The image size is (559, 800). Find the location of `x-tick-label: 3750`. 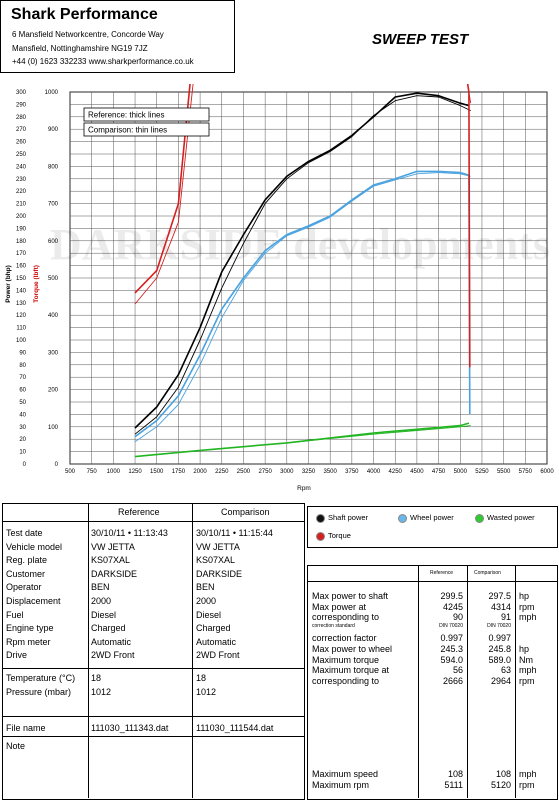

x-tick-label: 3750 is located at coordinates (352, 472).